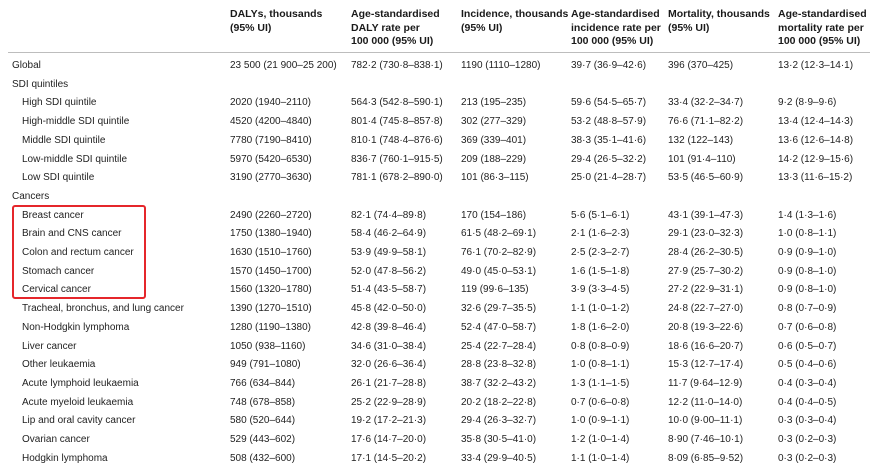  What do you see at coordinates (263, 402) in the screenshot?
I see `table-cell: 748 (678–858)` at bounding box center [263, 402].